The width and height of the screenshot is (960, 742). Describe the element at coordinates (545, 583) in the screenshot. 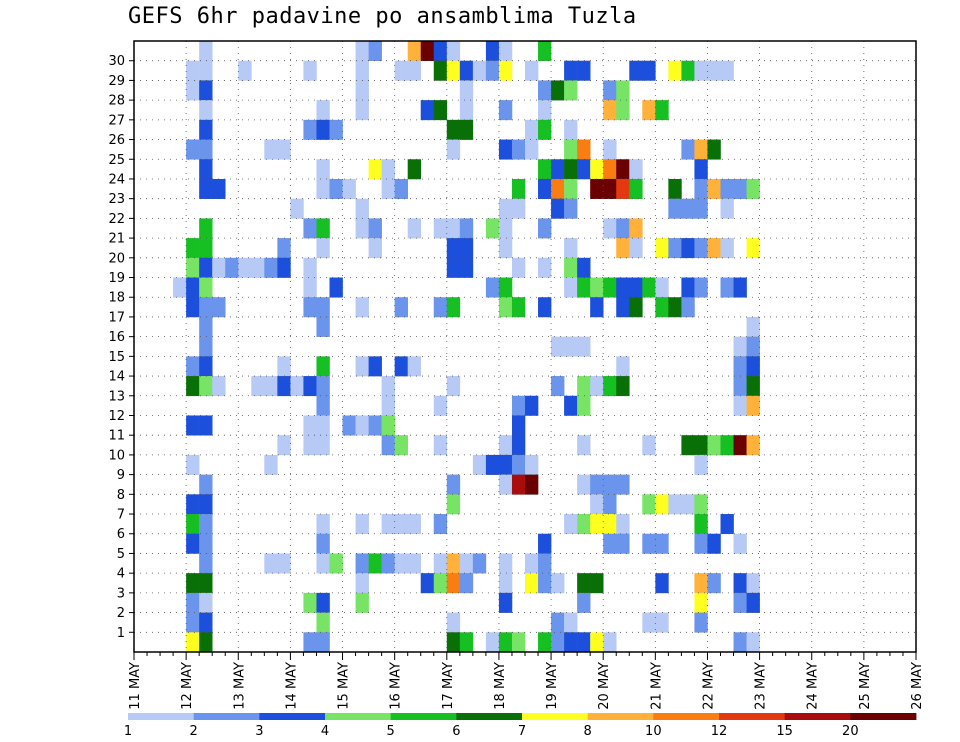

I see `cell-m3-c31` at that location.